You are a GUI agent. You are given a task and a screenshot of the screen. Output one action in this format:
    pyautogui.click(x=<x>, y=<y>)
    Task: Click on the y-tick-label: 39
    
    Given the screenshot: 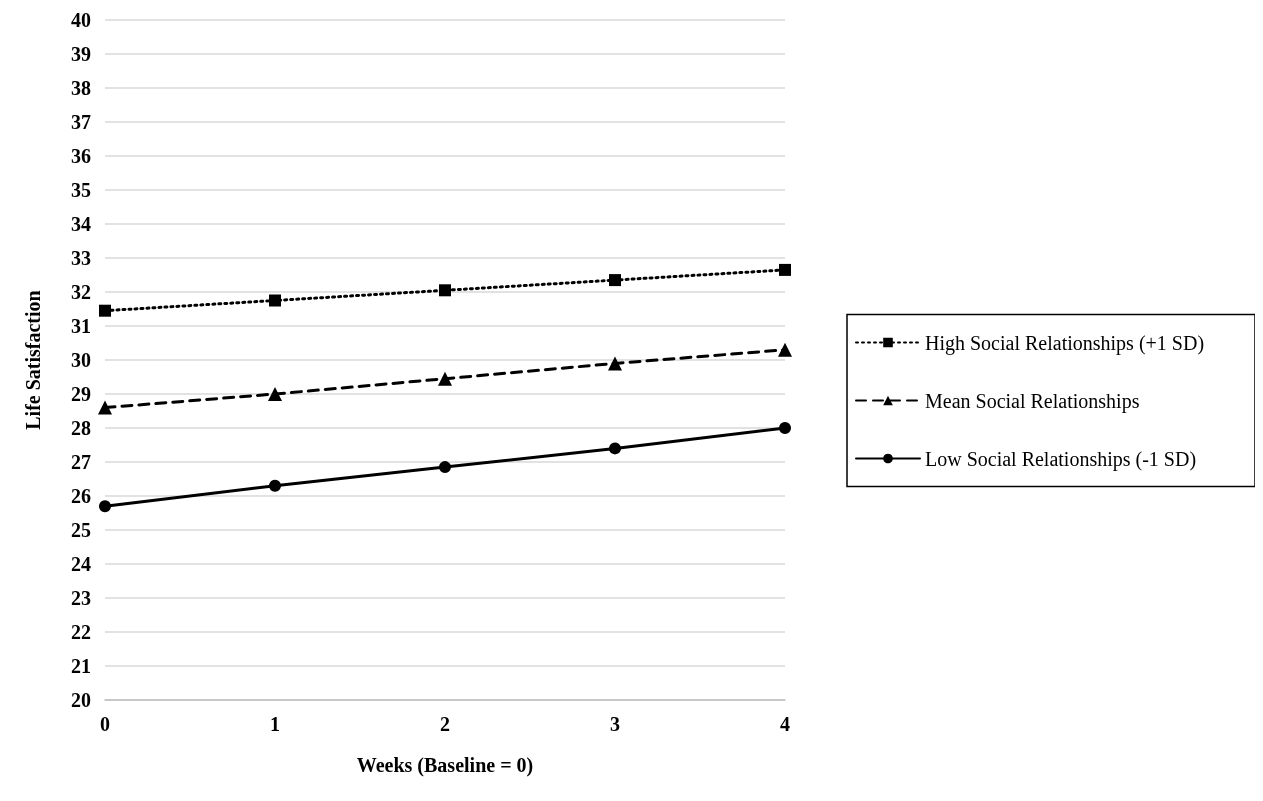 What is the action you would take?
    pyautogui.click(x=81, y=54)
    